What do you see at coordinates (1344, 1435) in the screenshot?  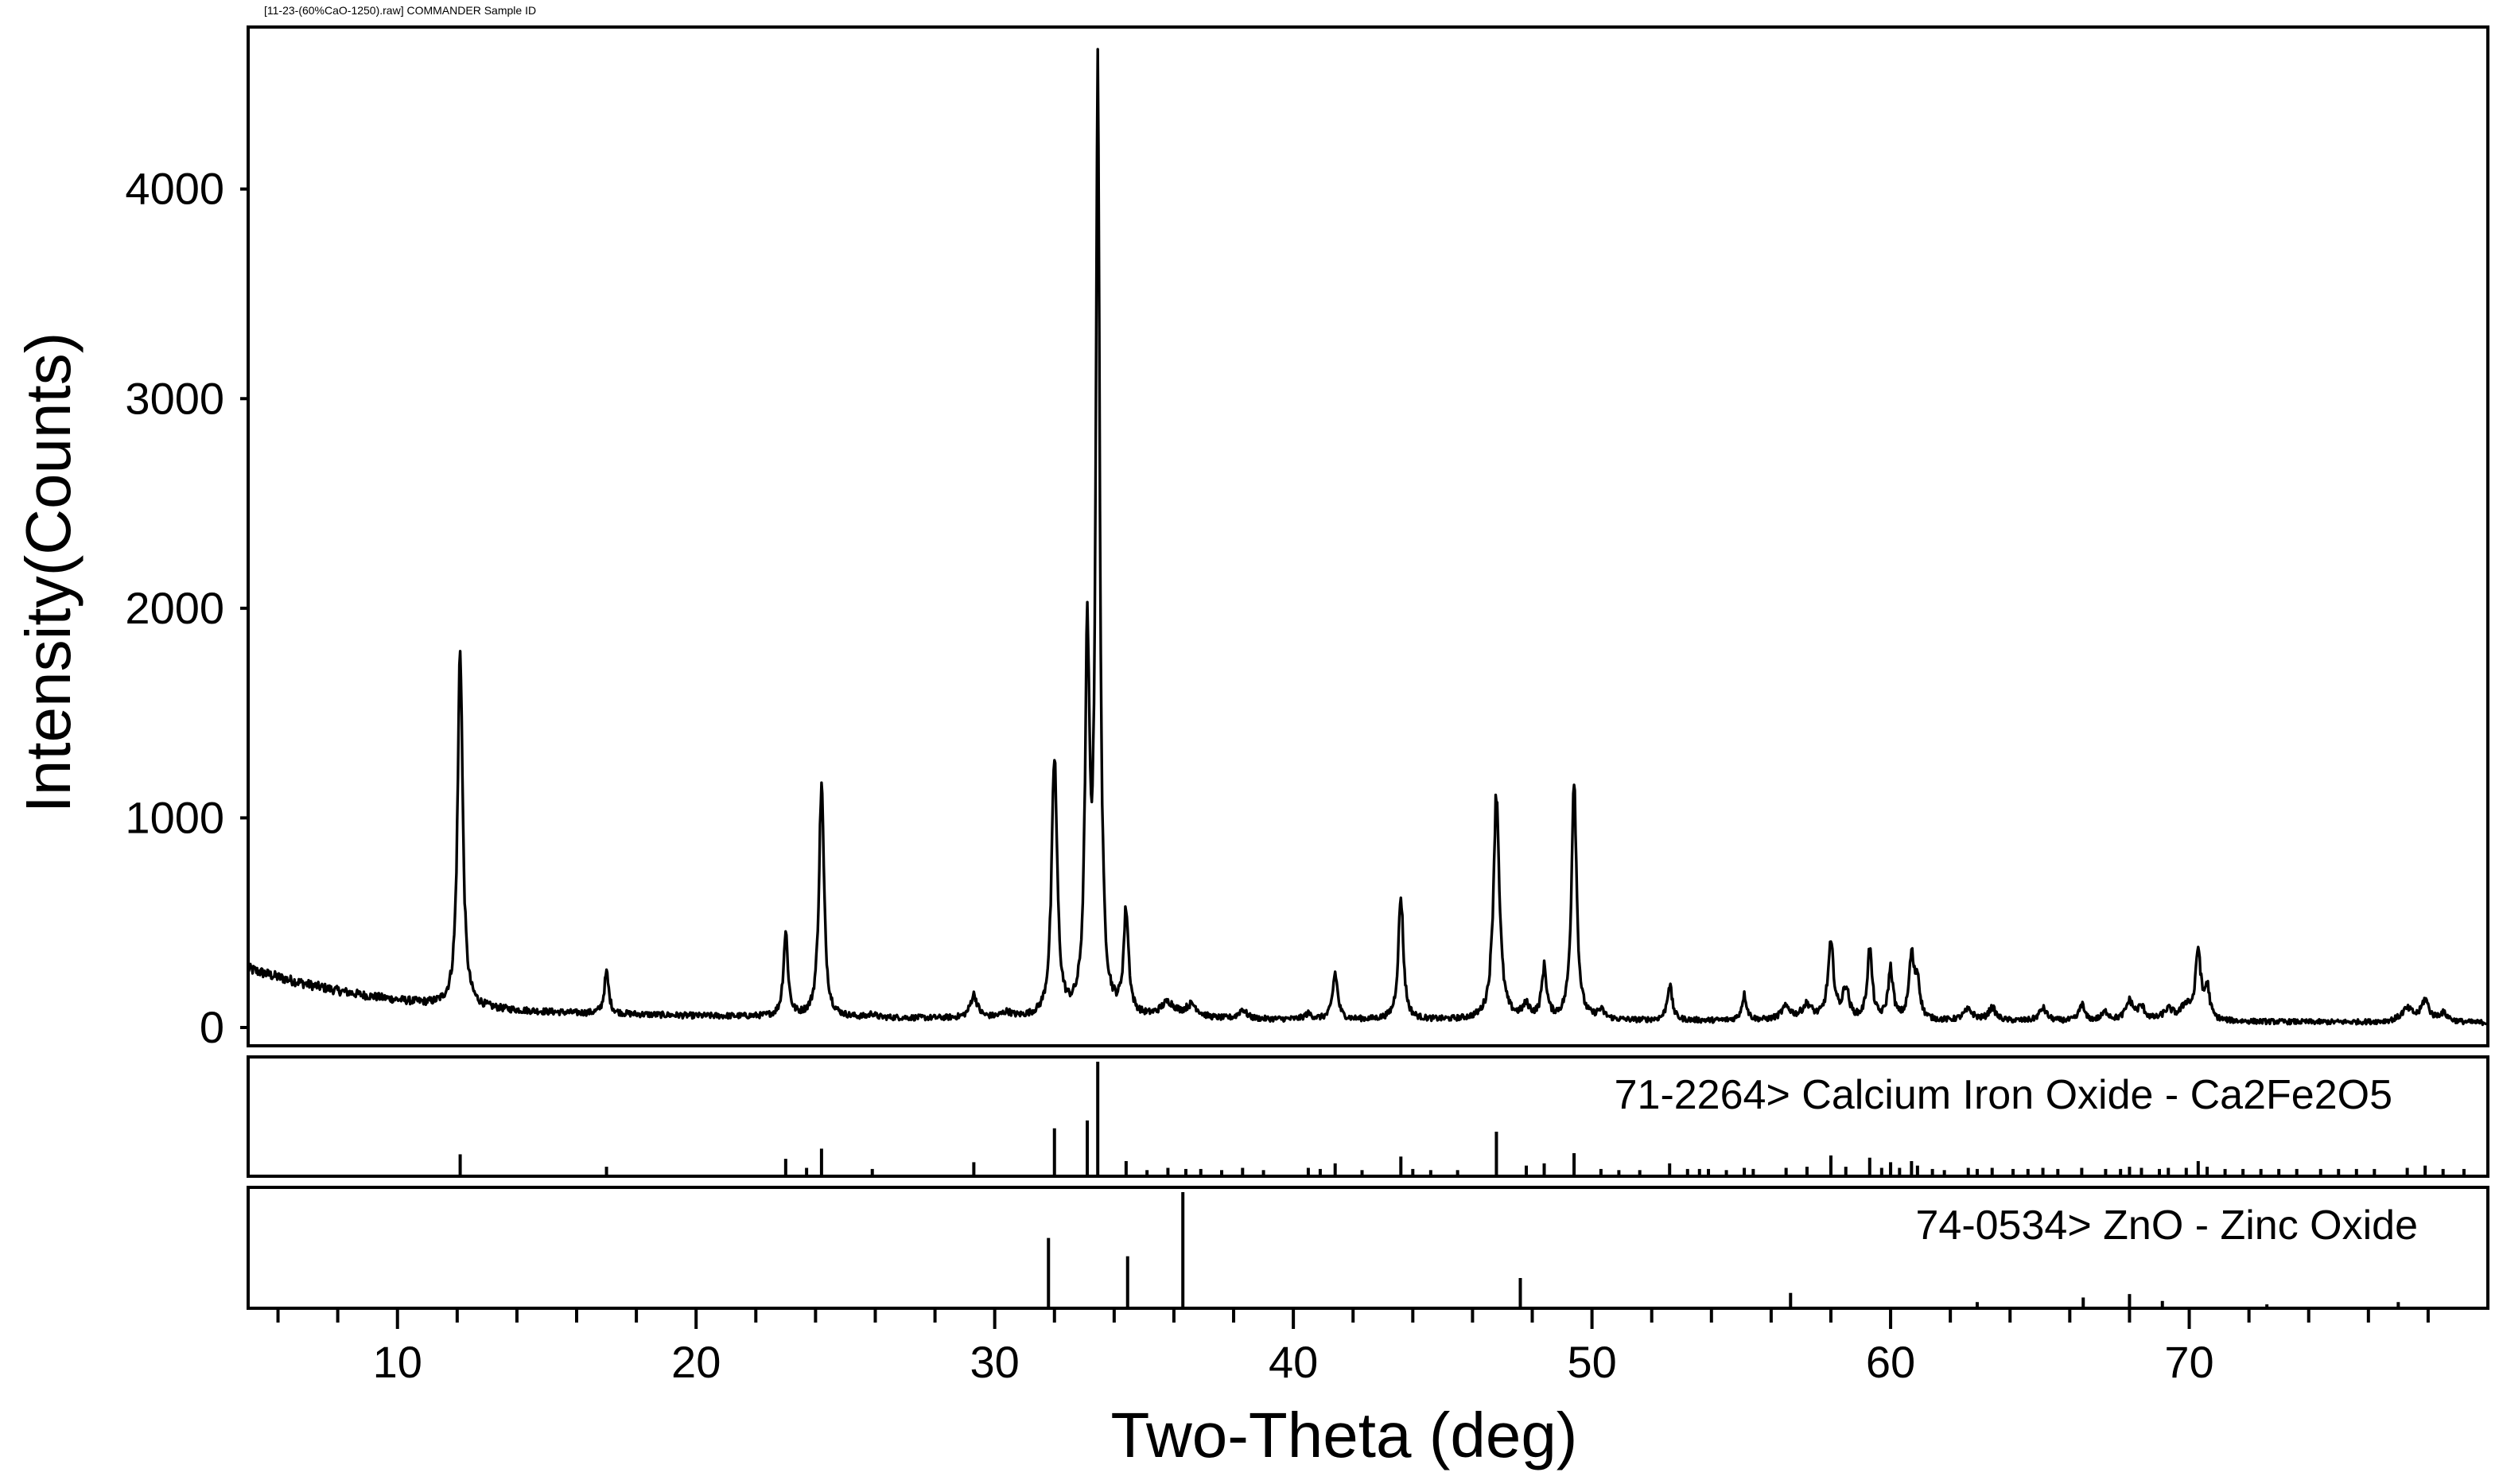 I see `x-axis-title: Two-Theta (deg)` at bounding box center [1344, 1435].